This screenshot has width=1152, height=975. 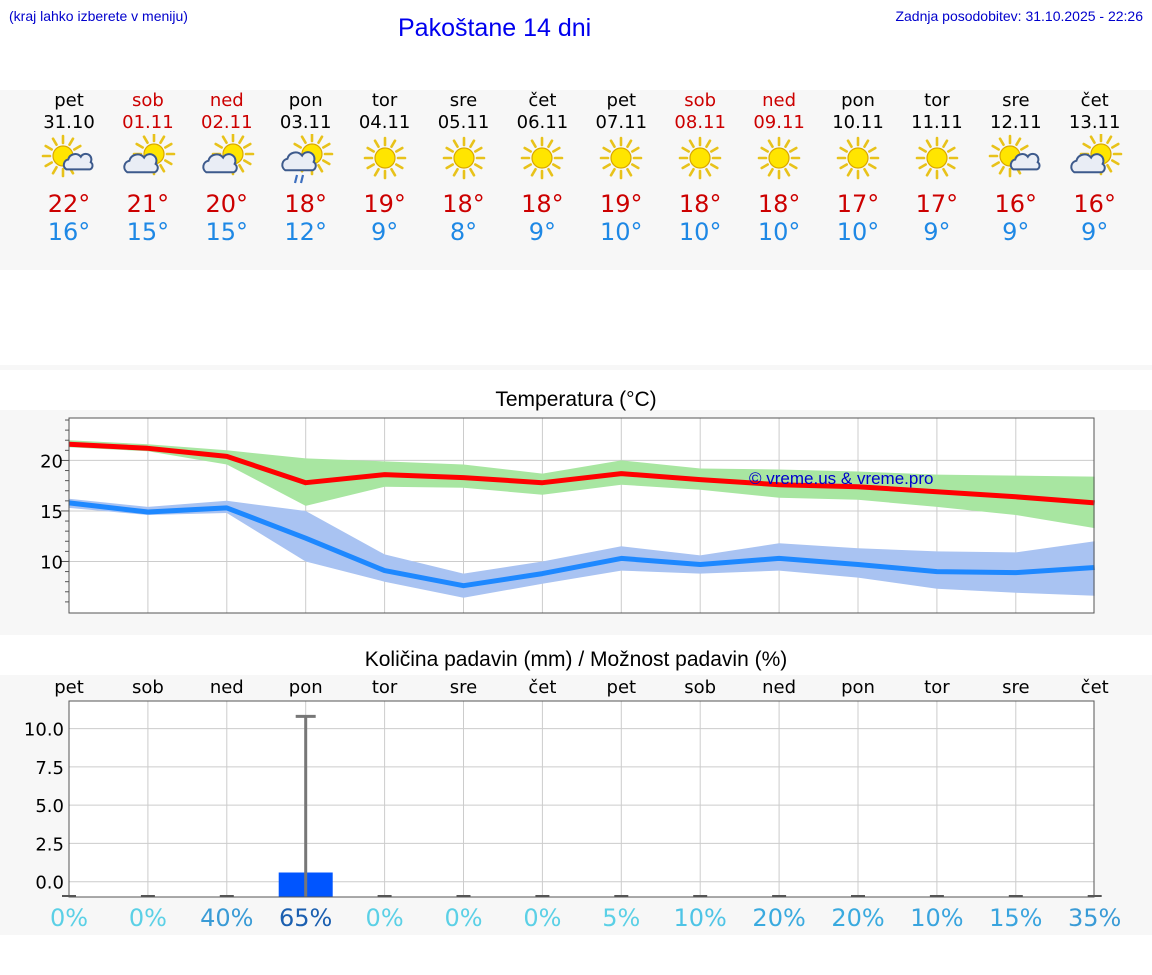 I want to click on day-date: 07.11, so click(x=621, y=122).